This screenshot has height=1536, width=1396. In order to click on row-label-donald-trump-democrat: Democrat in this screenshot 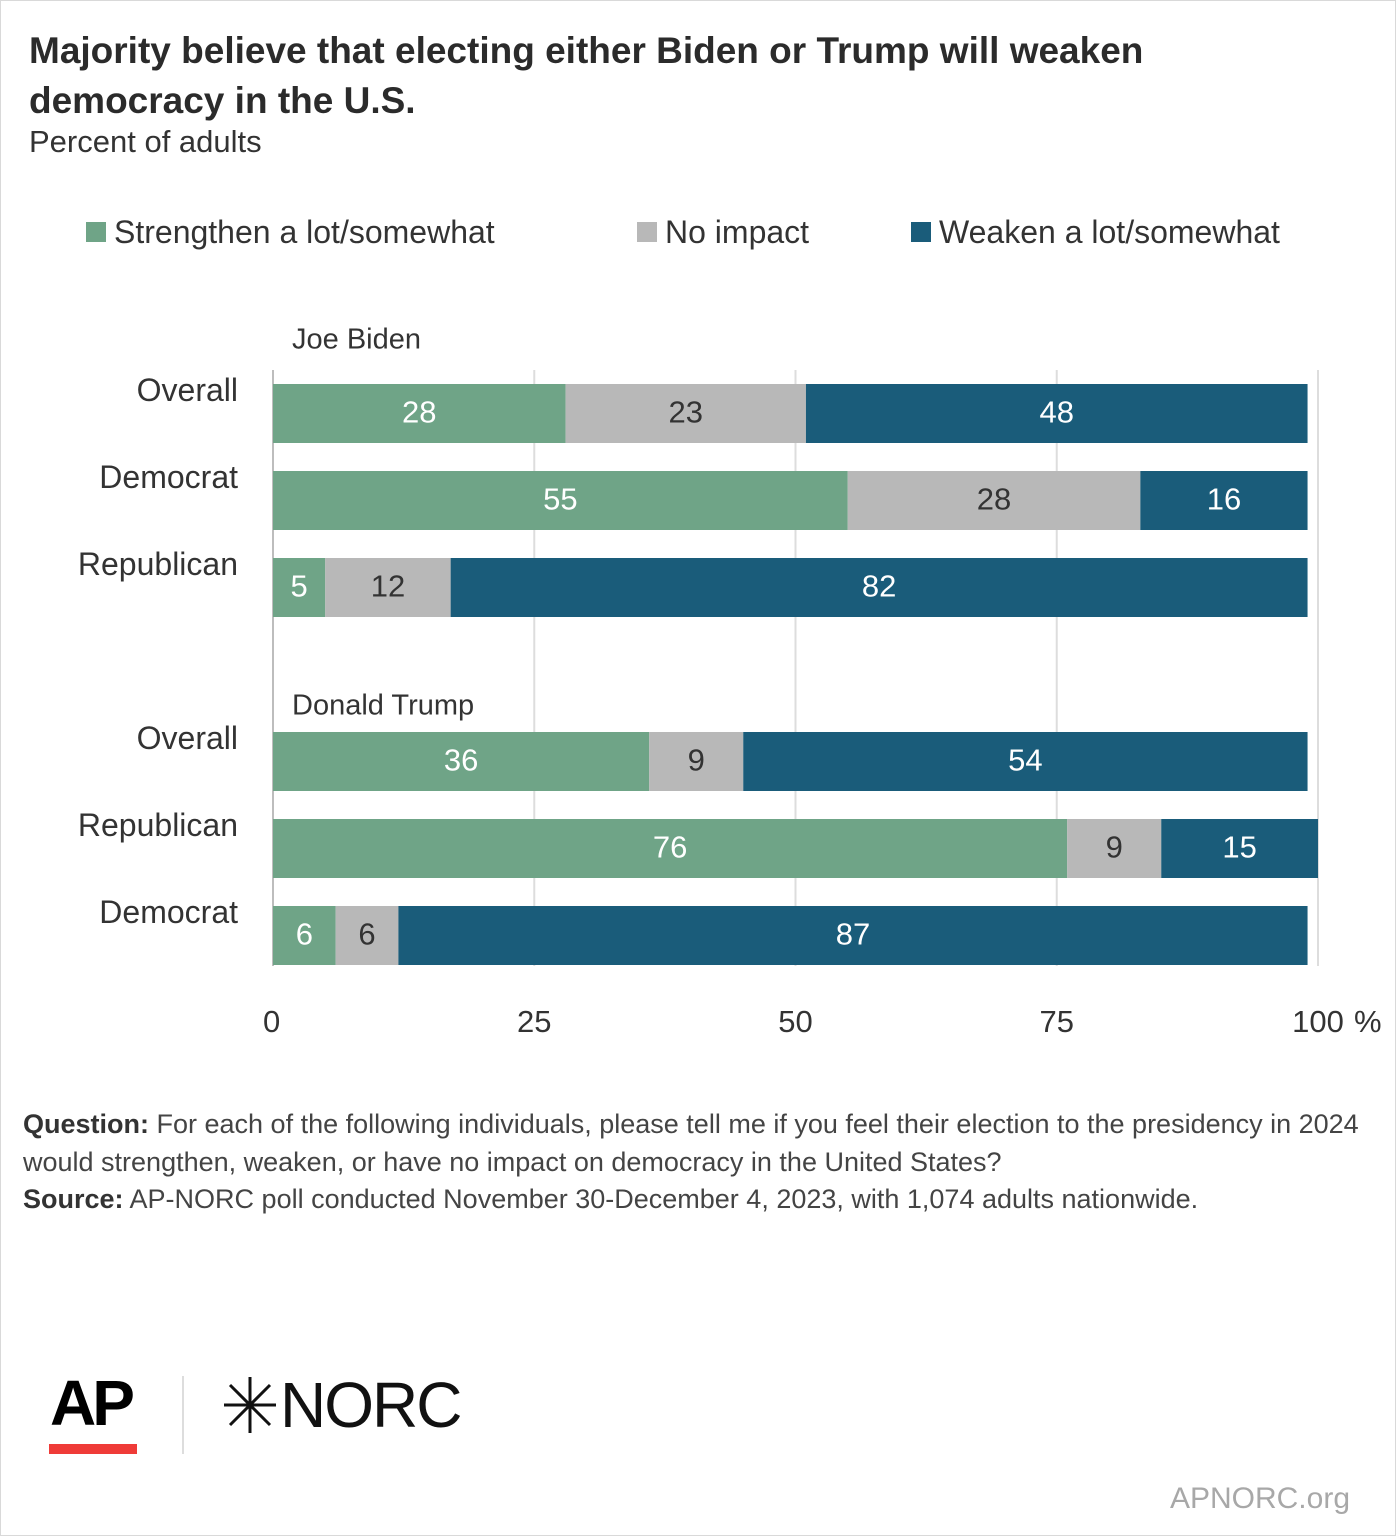, I will do `click(168, 912)`.